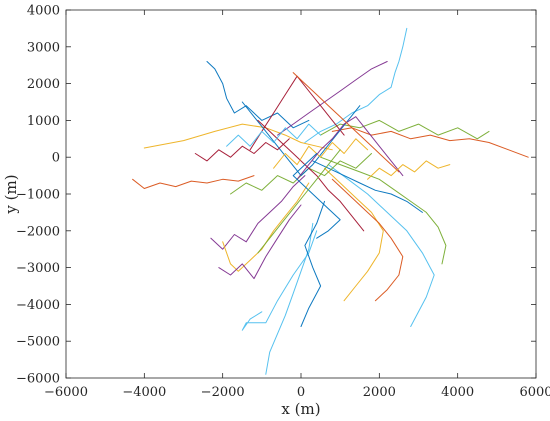 This screenshot has width=550, height=421. I want to click on x-tick-label: 2000, so click(379, 392).